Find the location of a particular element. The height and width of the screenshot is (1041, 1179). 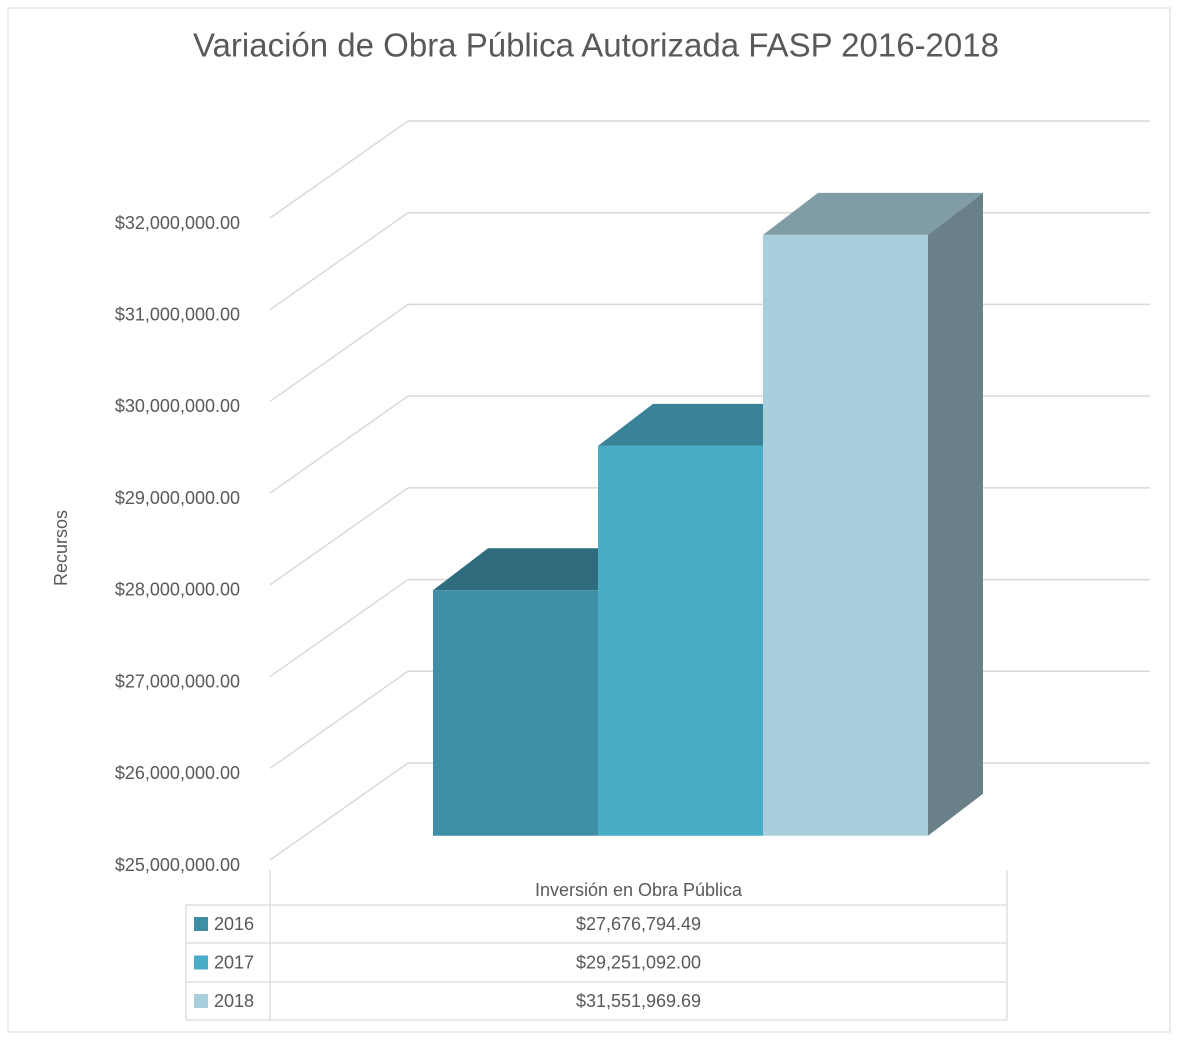

y-axis-label: Recursos is located at coordinates (61, 548).